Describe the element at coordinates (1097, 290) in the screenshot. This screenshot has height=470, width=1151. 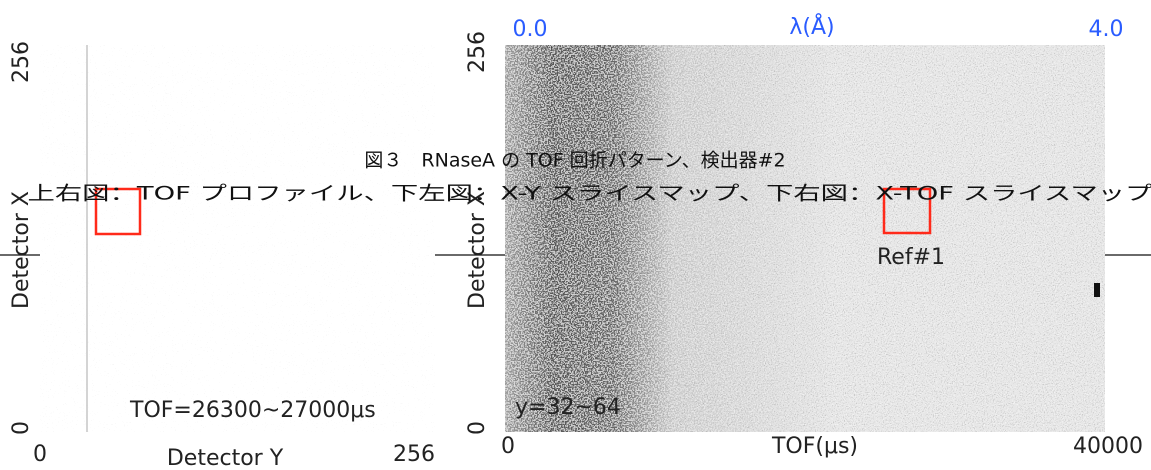
I see `spot` at that location.